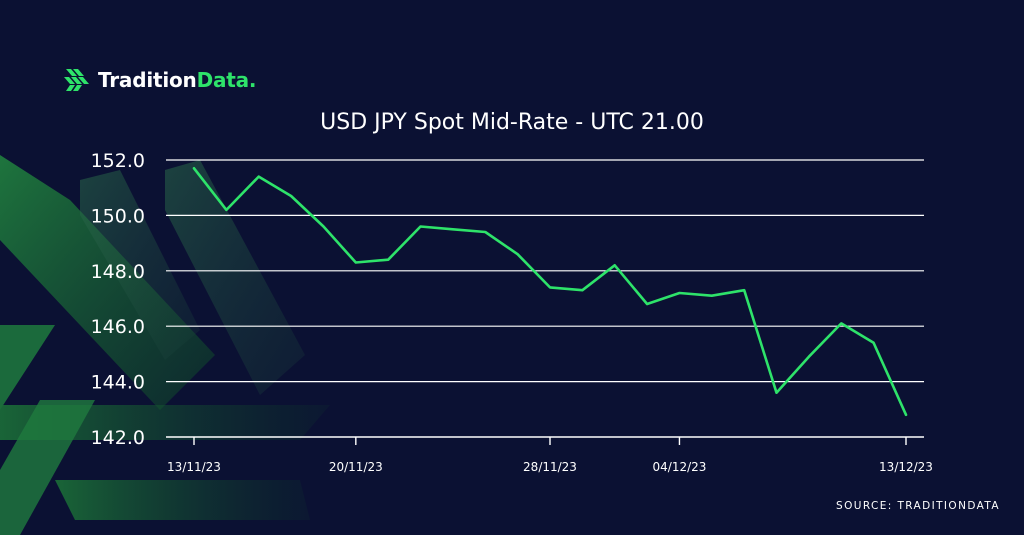 Image resolution: width=1024 pixels, height=535 pixels. I want to click on y-tick-label: 146.0, so click(118, 327).